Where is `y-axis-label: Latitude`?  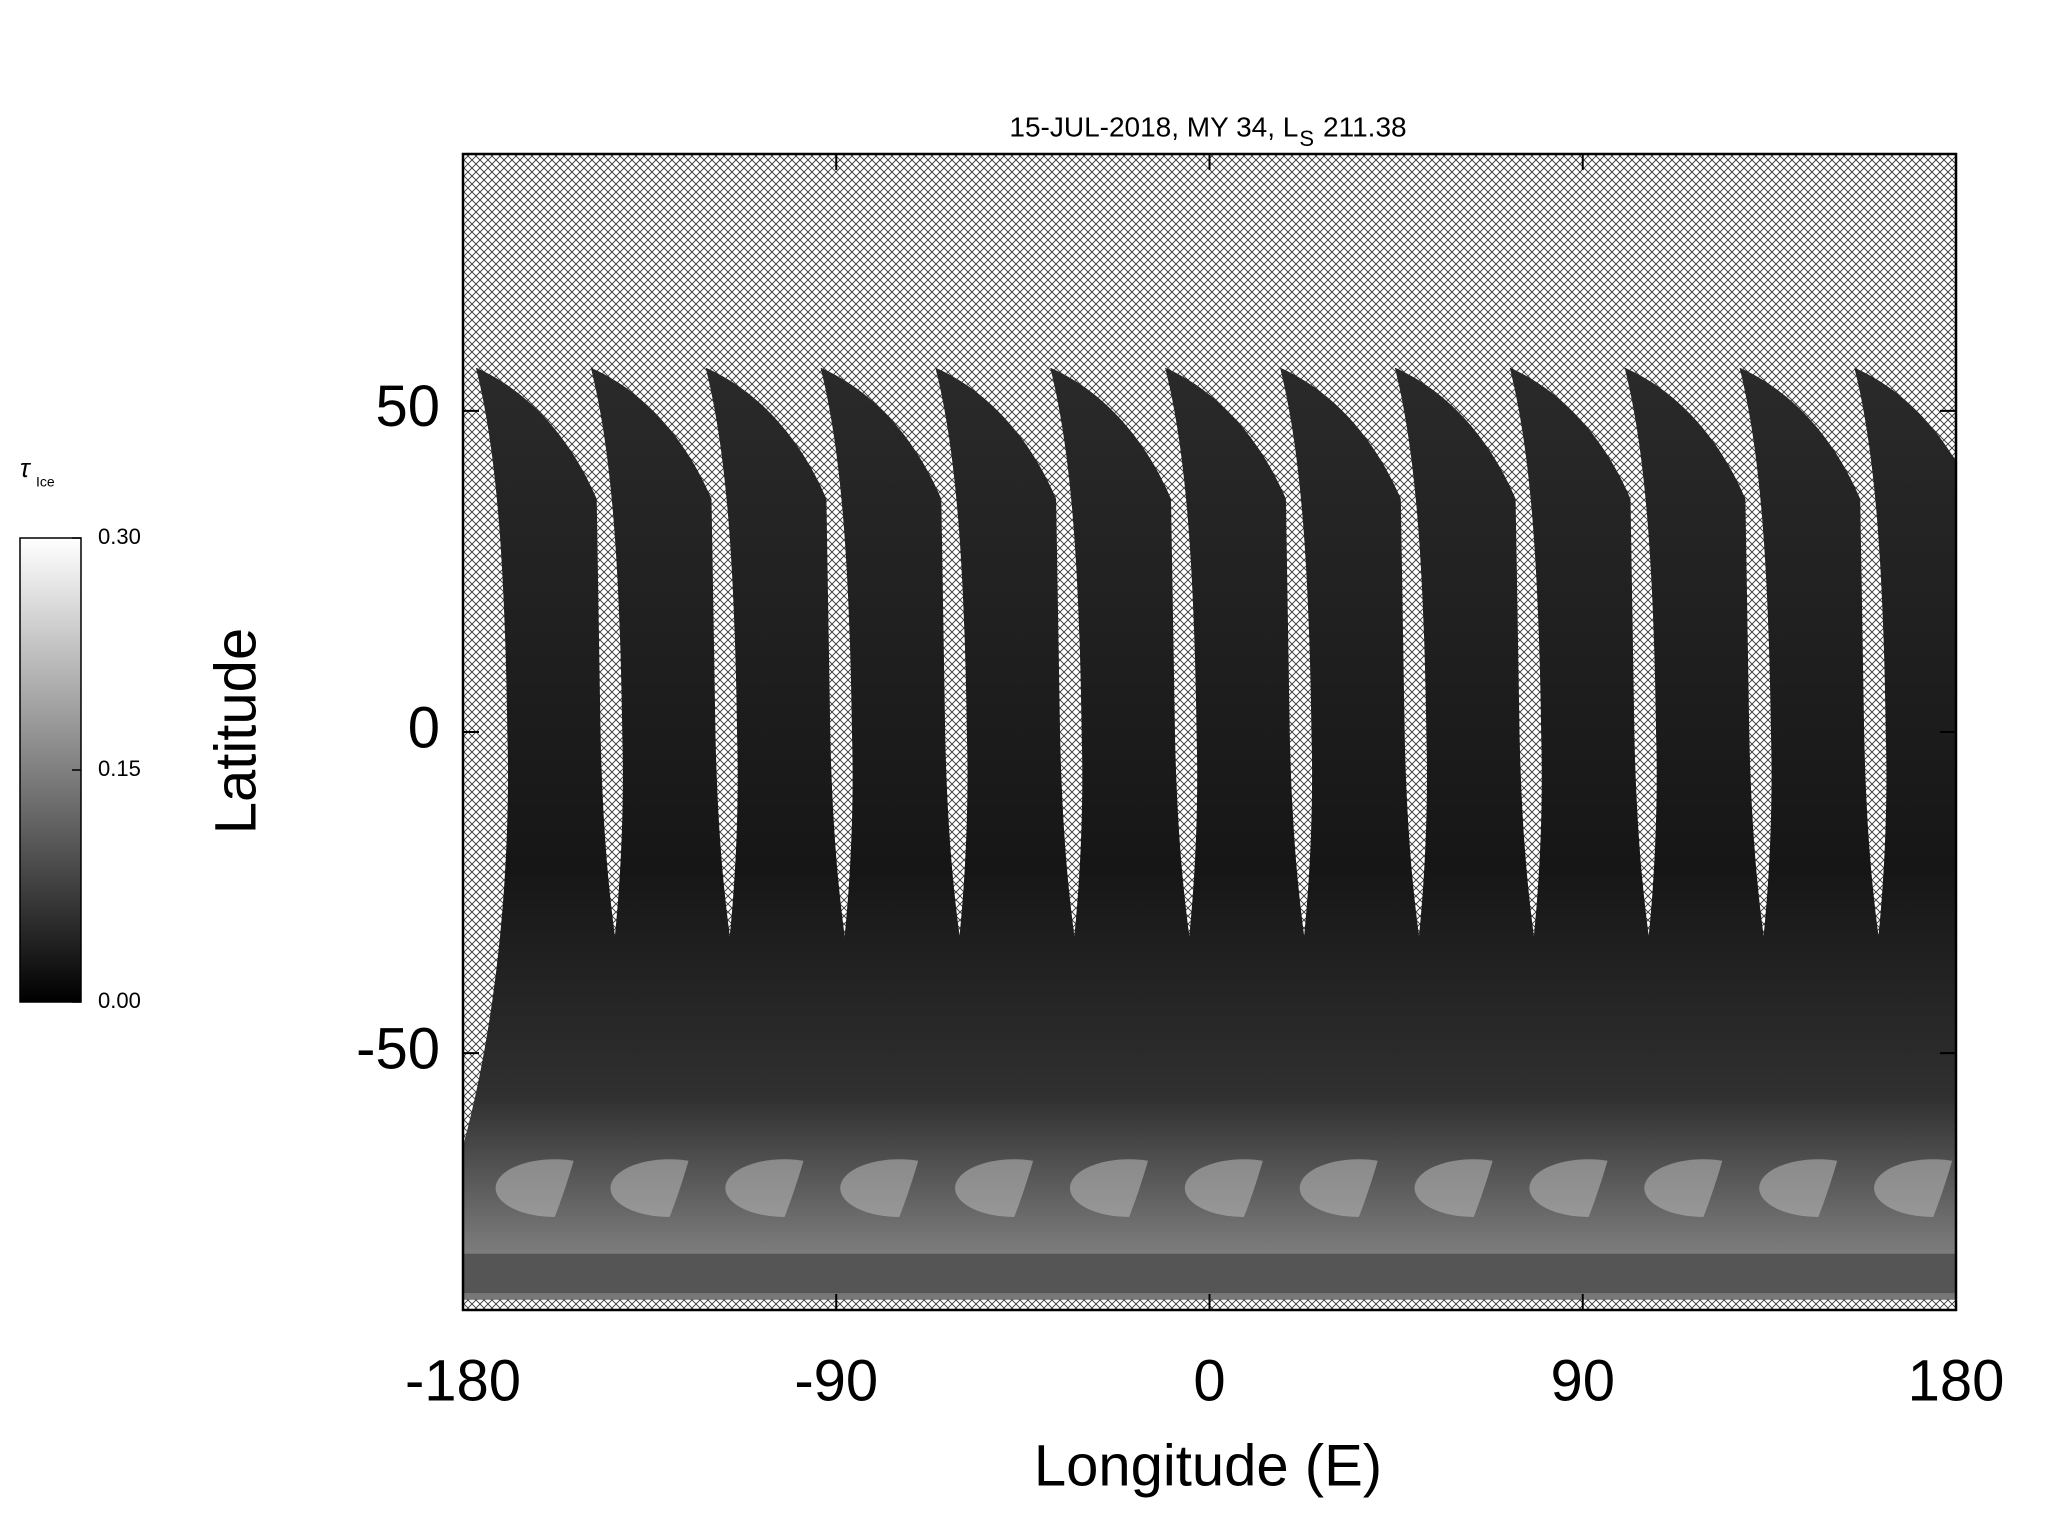
y-axis-label: Latitude is located at coordinates (235, 731).